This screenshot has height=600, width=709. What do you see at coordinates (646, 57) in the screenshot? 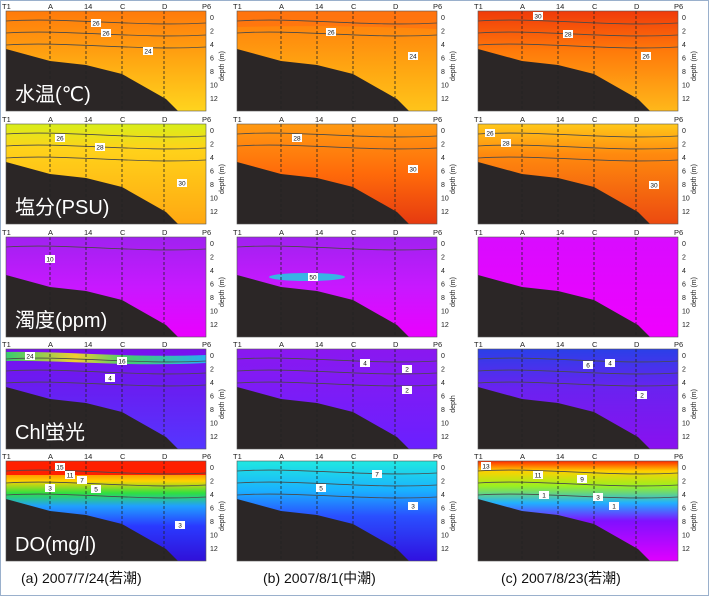
I see `contour-label: 26` at bounding box center [646, 57].